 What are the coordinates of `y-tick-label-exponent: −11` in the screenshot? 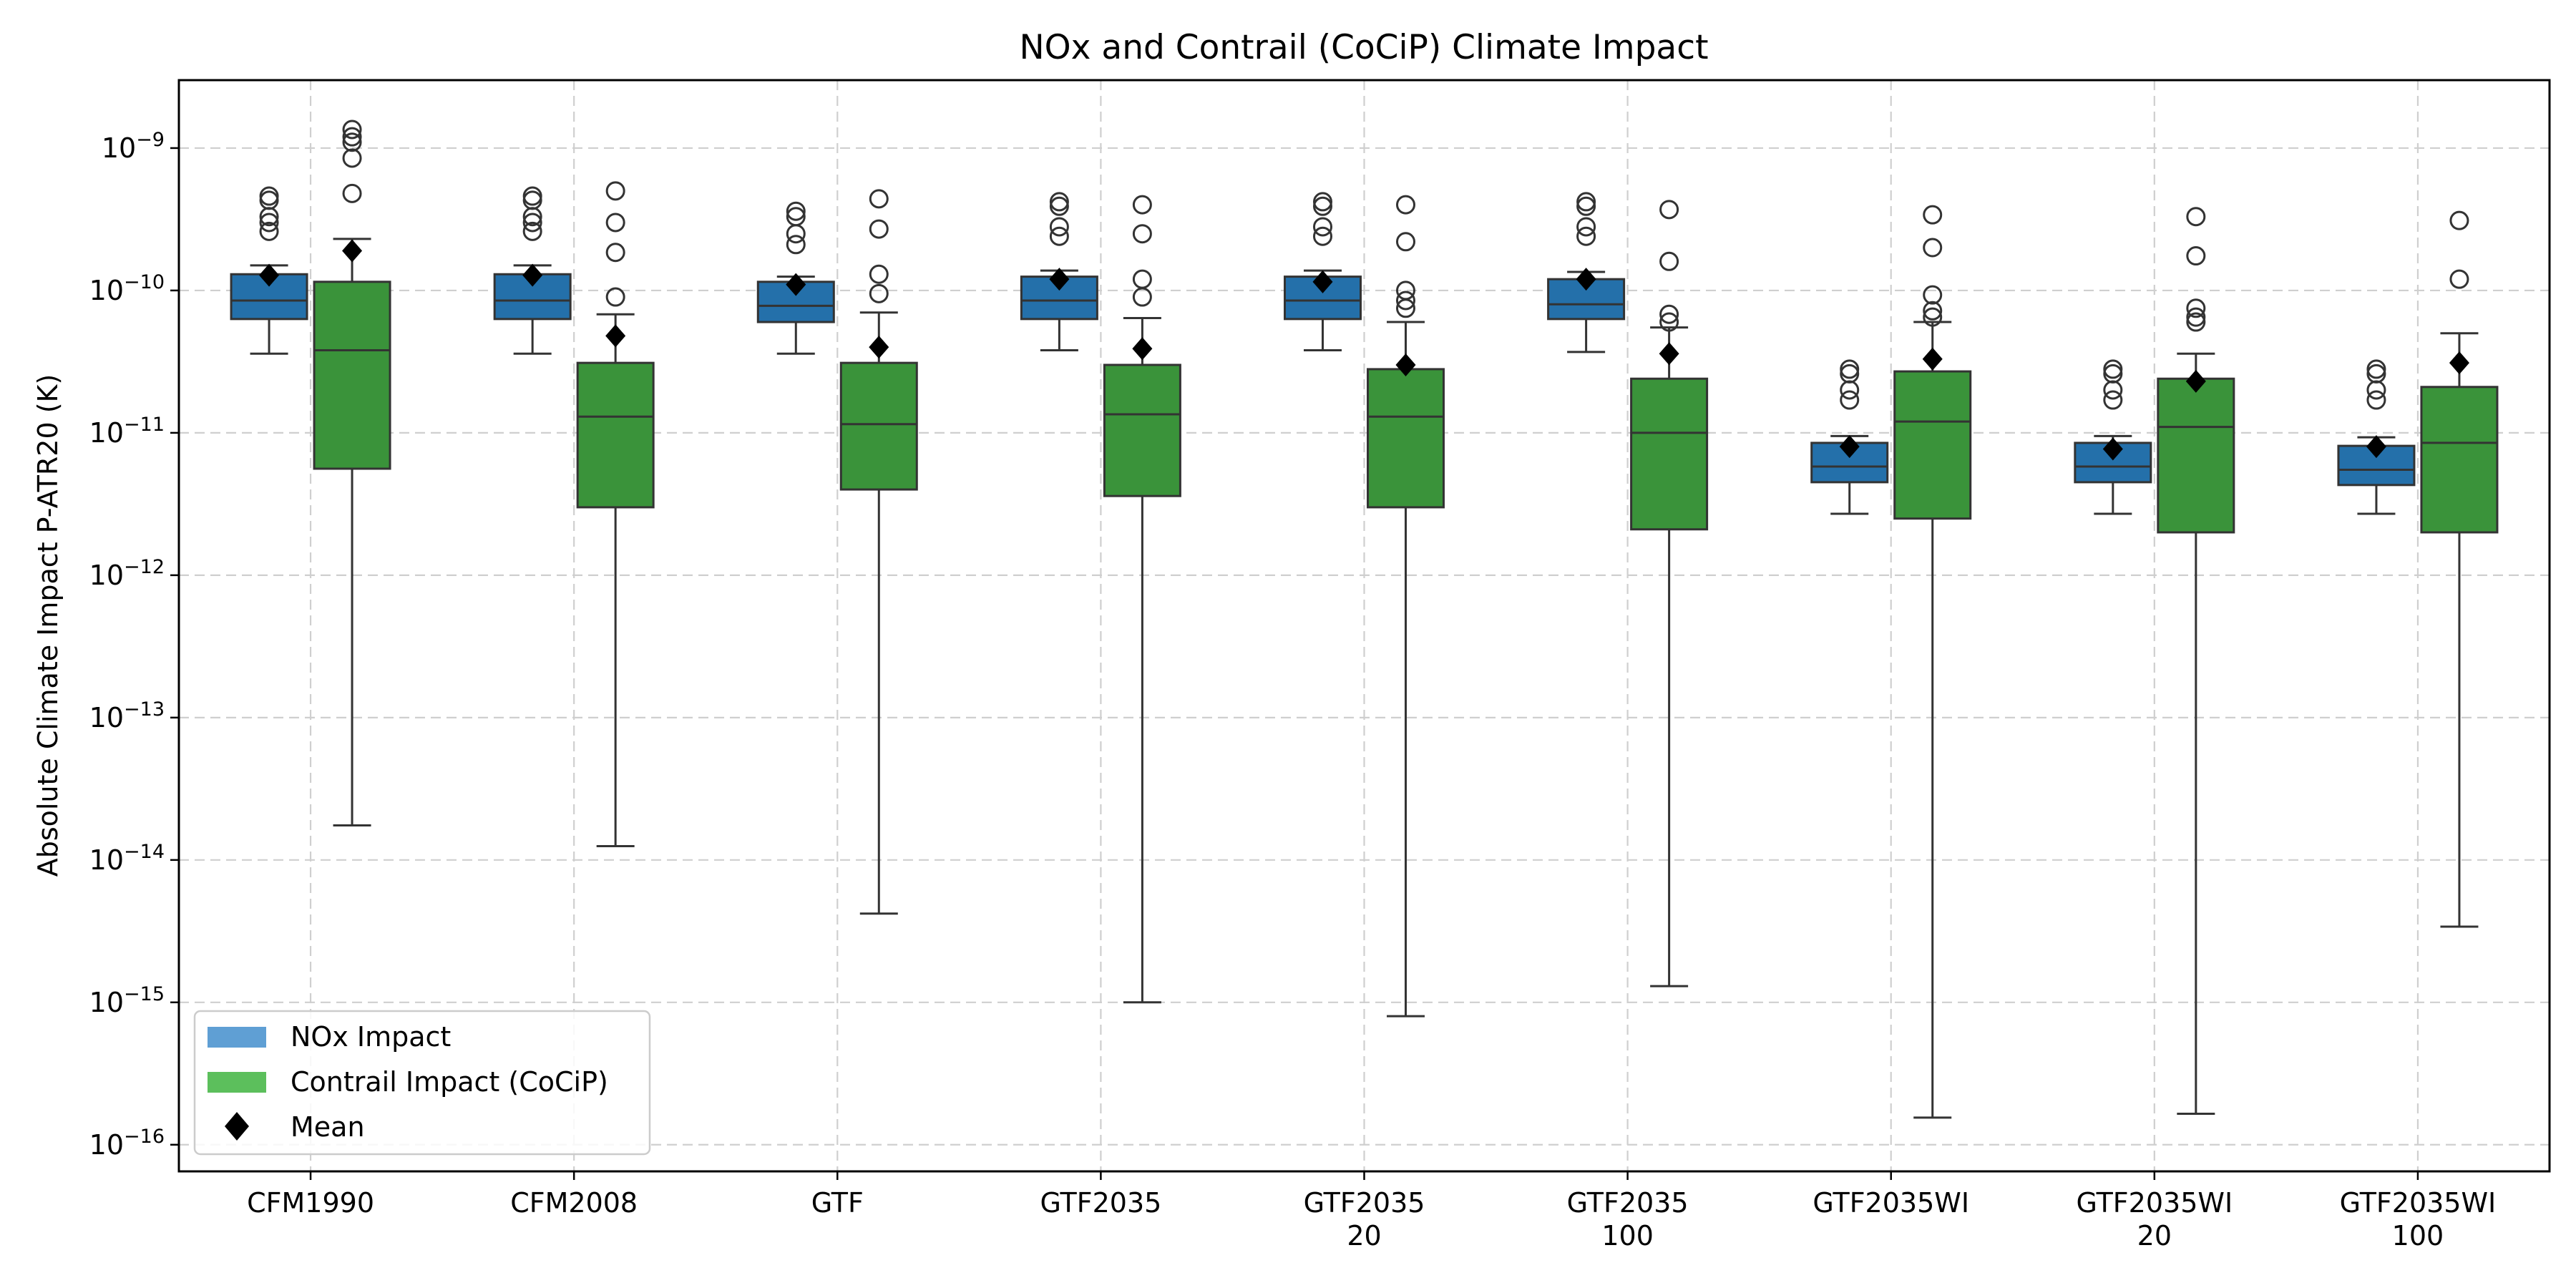 It's located at (144, 425).